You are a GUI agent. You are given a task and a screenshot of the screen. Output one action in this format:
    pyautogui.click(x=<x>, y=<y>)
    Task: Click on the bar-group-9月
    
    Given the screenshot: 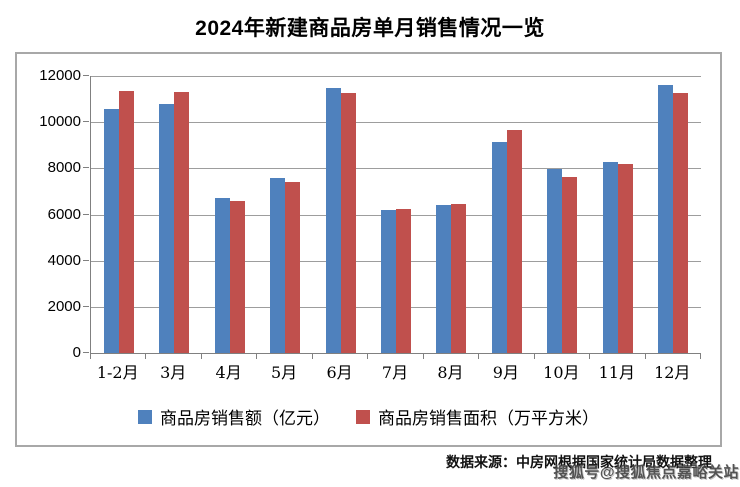 What is the action you would take?
    pyautogui.click(x=506, y=214)
    